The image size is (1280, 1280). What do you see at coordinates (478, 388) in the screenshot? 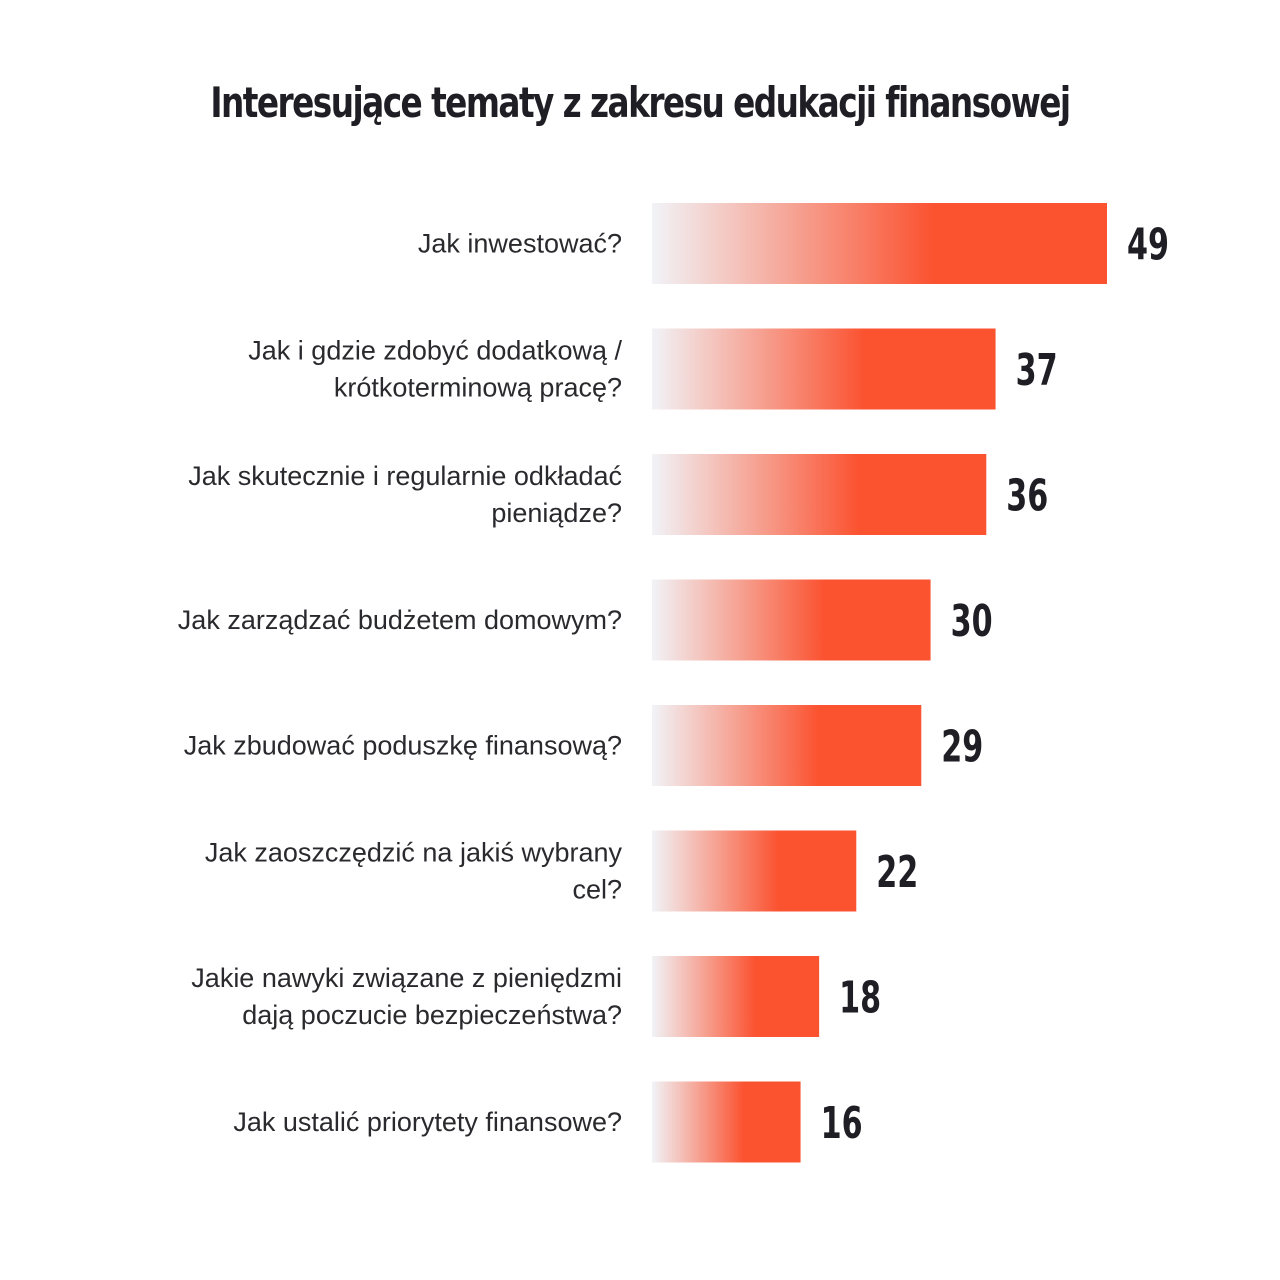
I see `category-label: krótkoterminową pracę?` at bounding box center [478, 388].